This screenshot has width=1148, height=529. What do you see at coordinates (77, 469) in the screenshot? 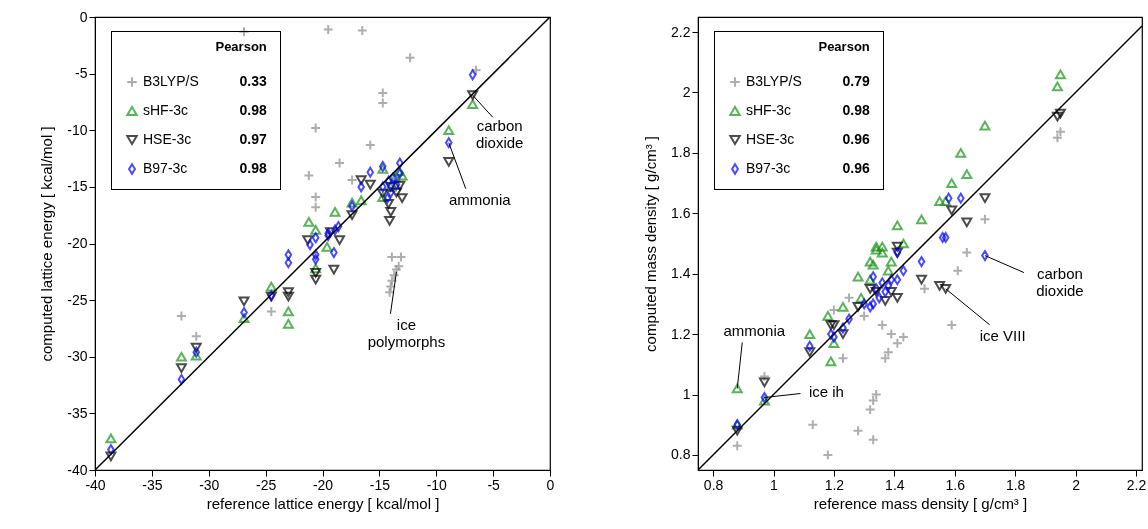
I see `y-tick-label: -40` at bounding box center [77, 469].